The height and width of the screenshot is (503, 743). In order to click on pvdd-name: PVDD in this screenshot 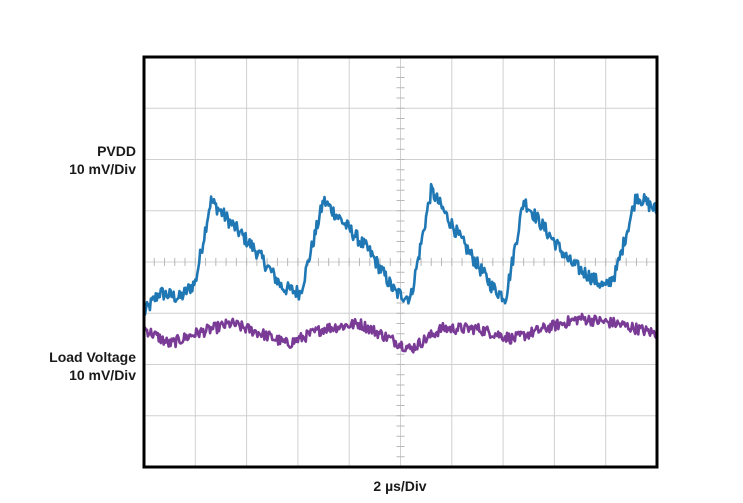, I will do `click(116, 151)`.